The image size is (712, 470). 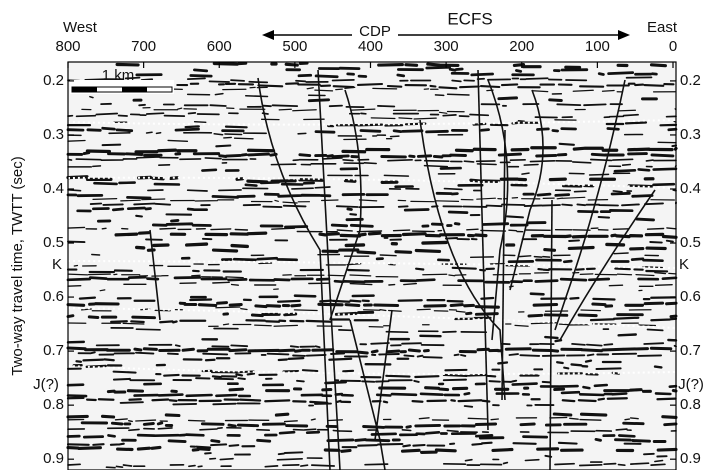 What do you see at coordinates (53, 242) in the screenshot?
I see `y-tick-label: 0.5` at bounding box center [53, 242].